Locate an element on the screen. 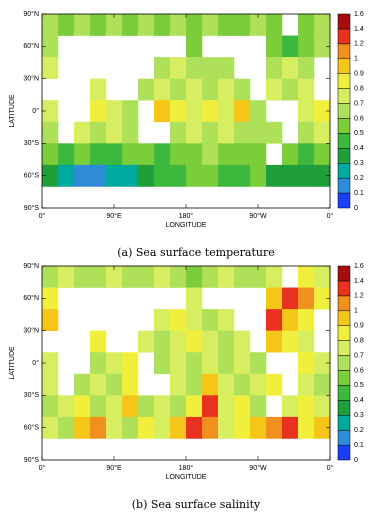  x-tick-label: 90°W is located at coordinates (258, 468).